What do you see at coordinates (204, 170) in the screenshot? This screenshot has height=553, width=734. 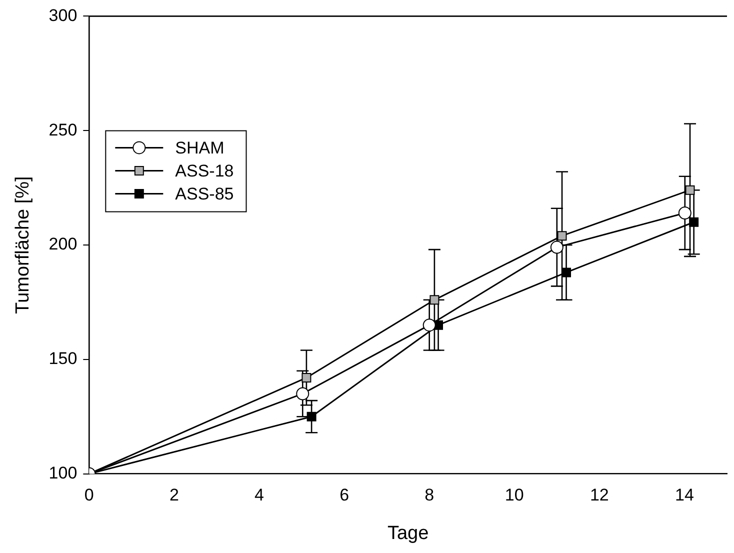 I see `legend-label: ASS-18` at bounding box center [204, 170].